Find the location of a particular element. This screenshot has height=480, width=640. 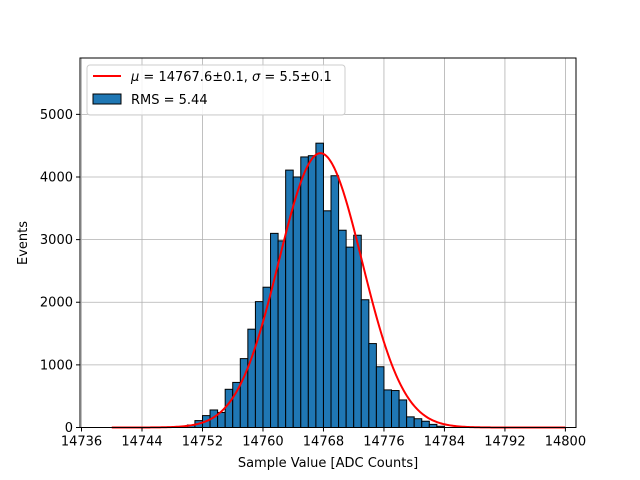

x-tick-label-6: 14784 is located at coordinates (444, 442).